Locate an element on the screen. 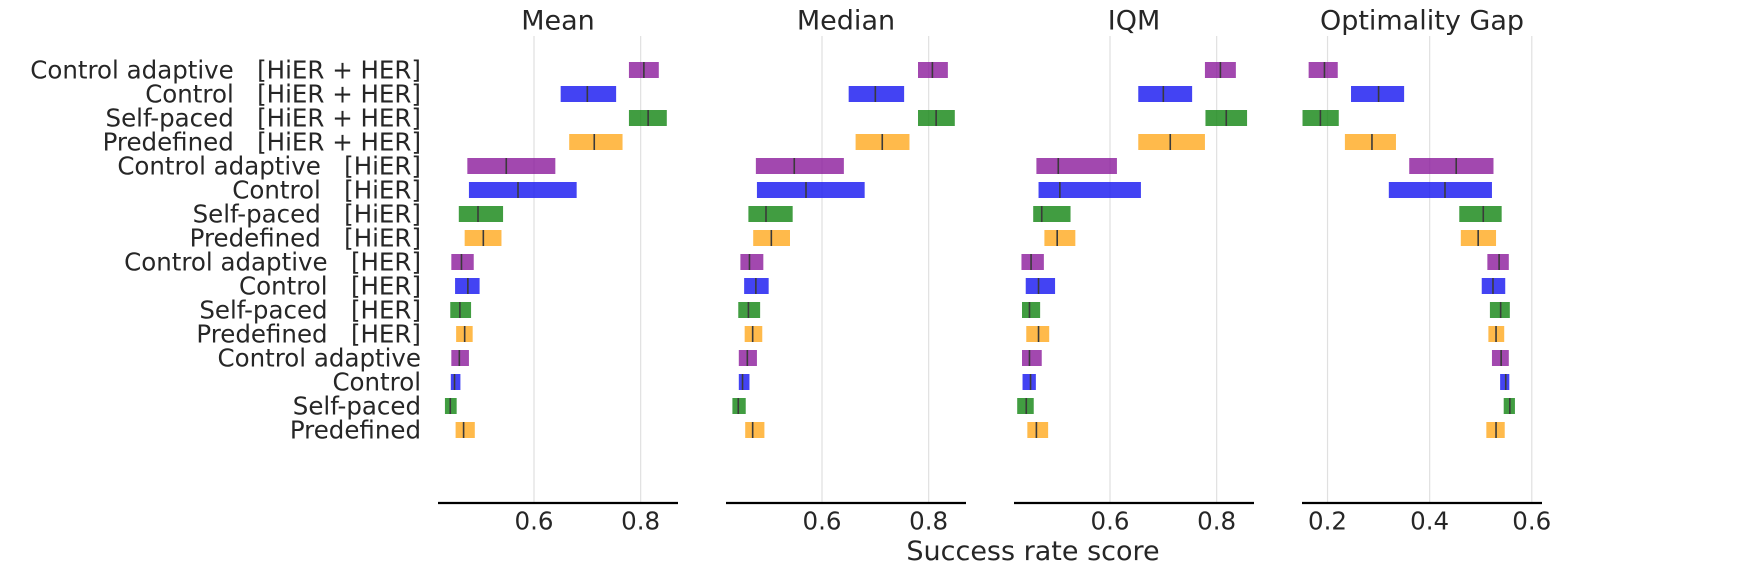 The image size is (1745, 581). category-label: Predefined [HiER + HER] is located at coordinates (262, 142).